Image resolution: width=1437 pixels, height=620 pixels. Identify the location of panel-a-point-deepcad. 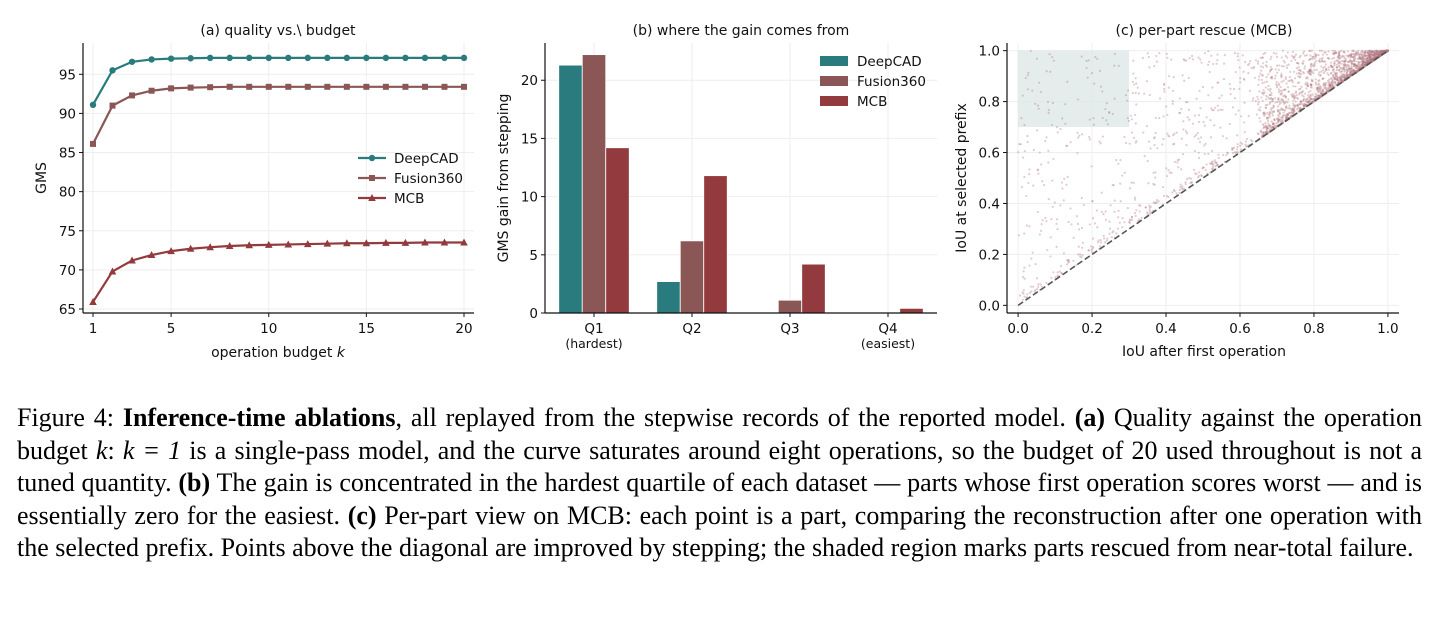
(171, 58).